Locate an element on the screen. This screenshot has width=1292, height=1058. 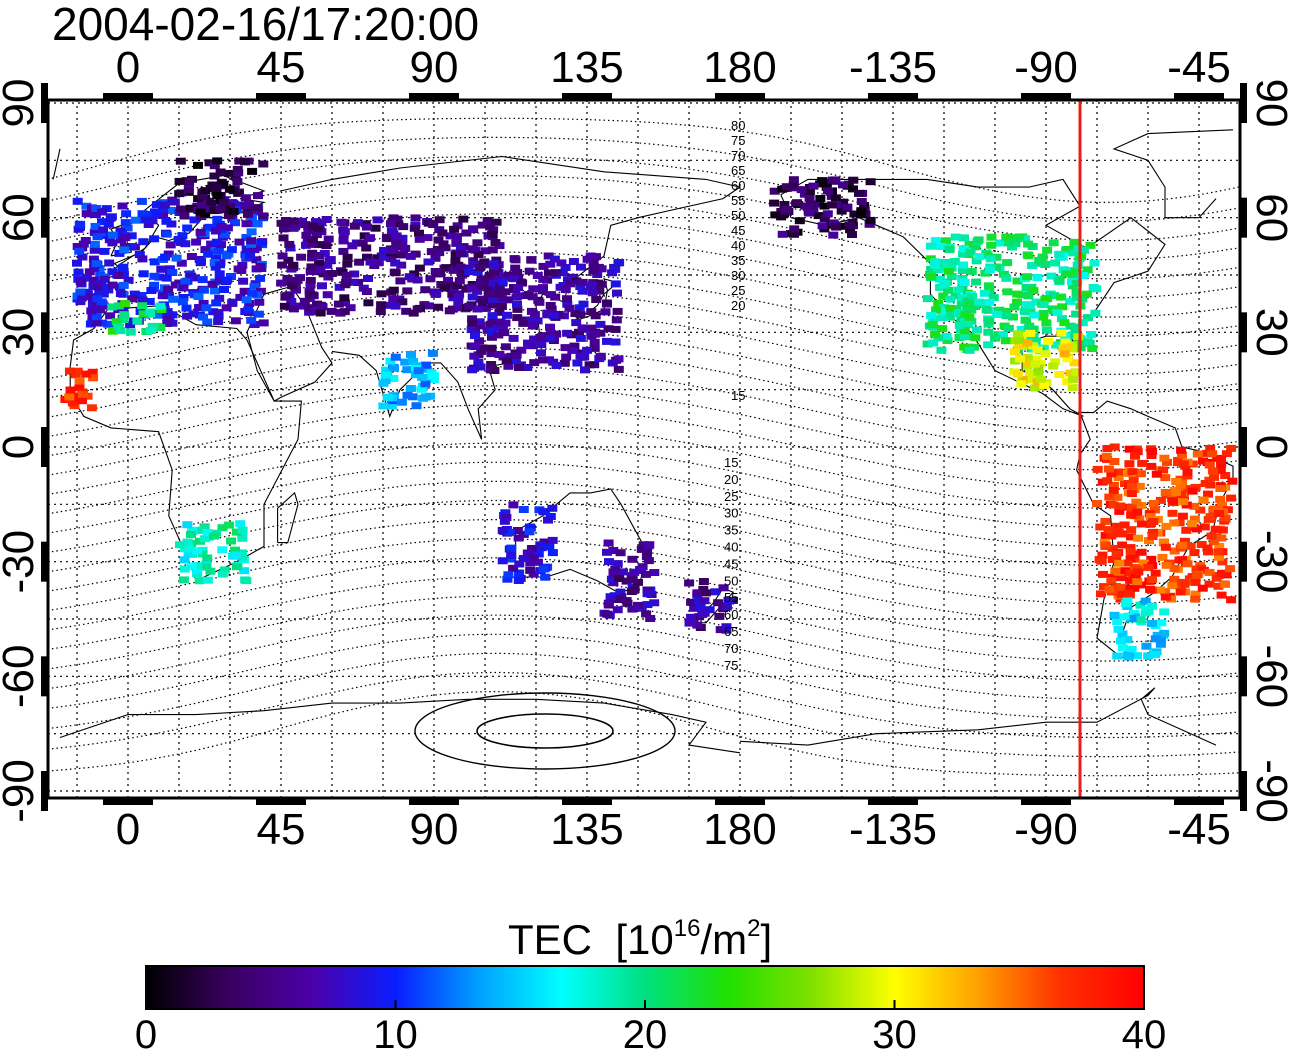
lat-label-right: 60 is located at coordinates (1269, 217).